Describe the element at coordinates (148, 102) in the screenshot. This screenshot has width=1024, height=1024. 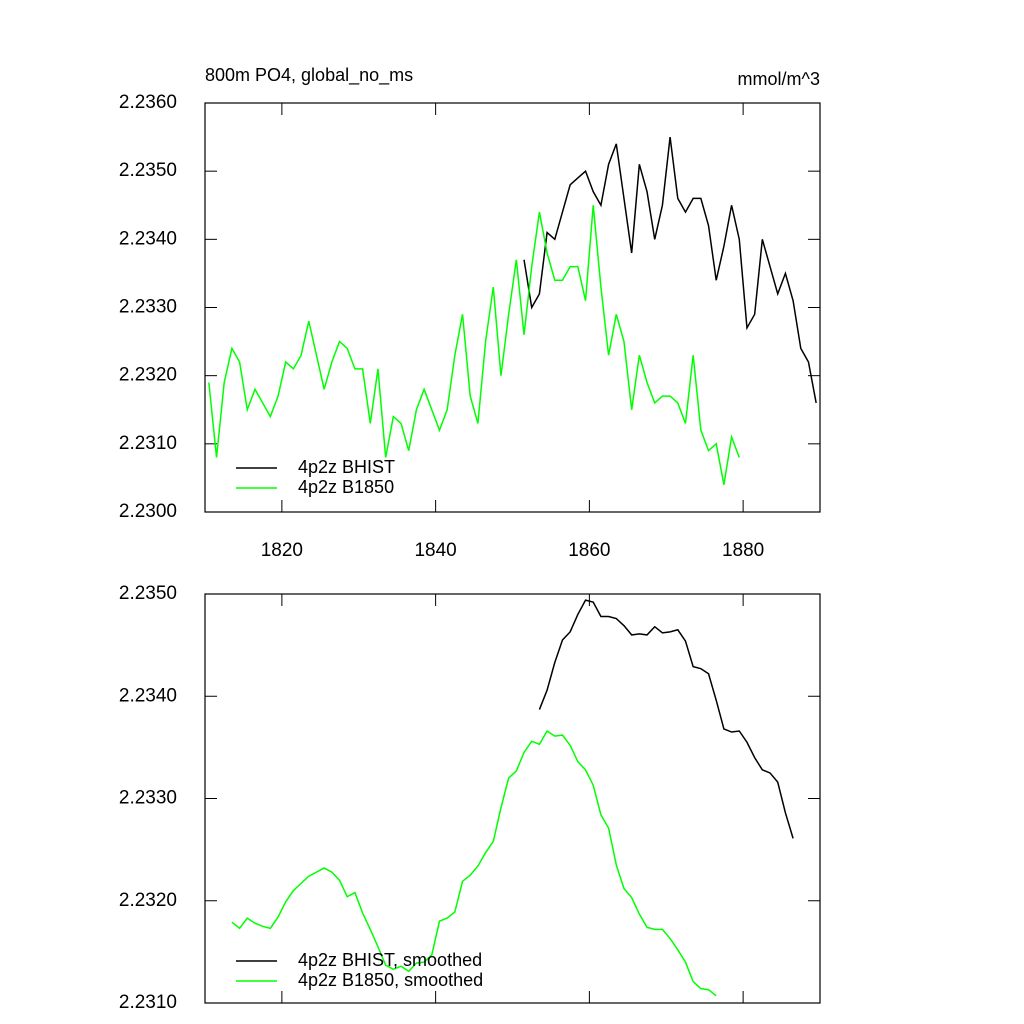
I see `y-tick-label: 2.2360` at that location.